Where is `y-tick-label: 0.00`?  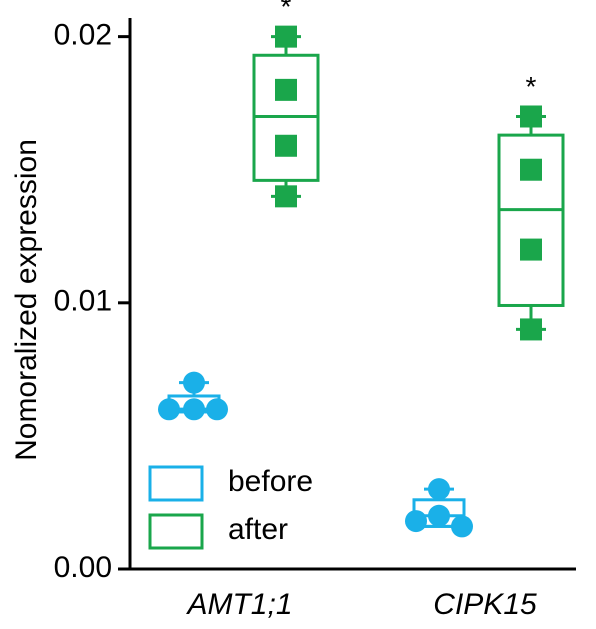
y-tick-label: 0.00 is located at coordinates (83, 567).